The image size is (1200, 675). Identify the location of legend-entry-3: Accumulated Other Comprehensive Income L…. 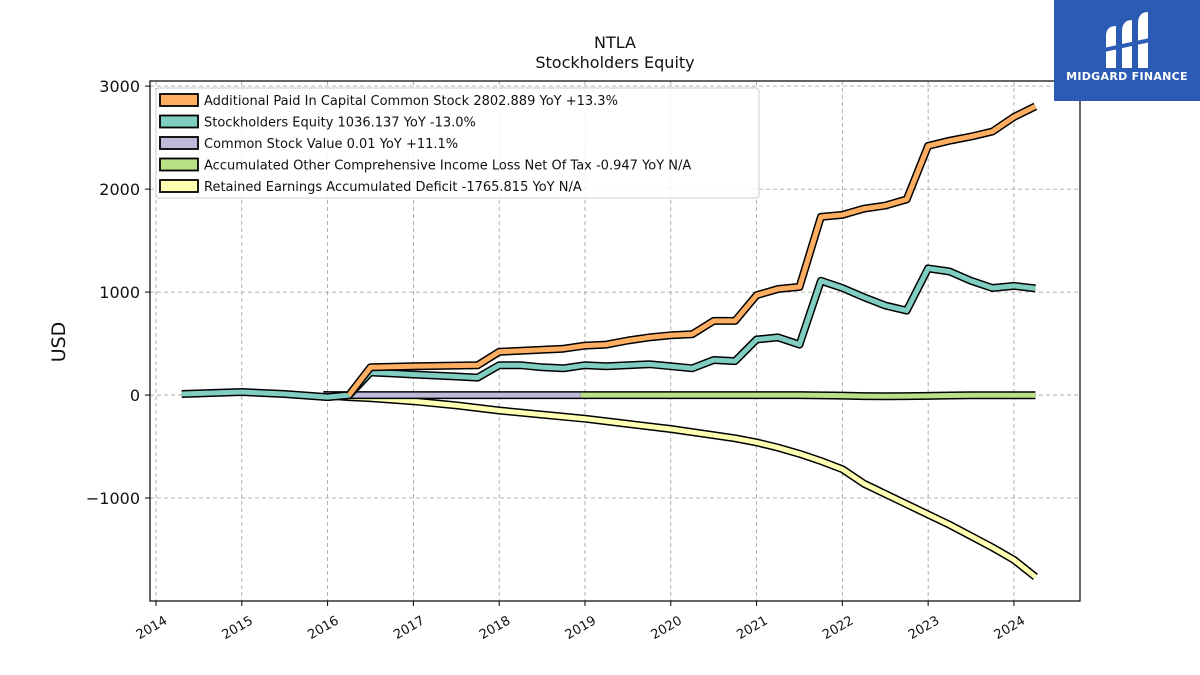
(447, 166).